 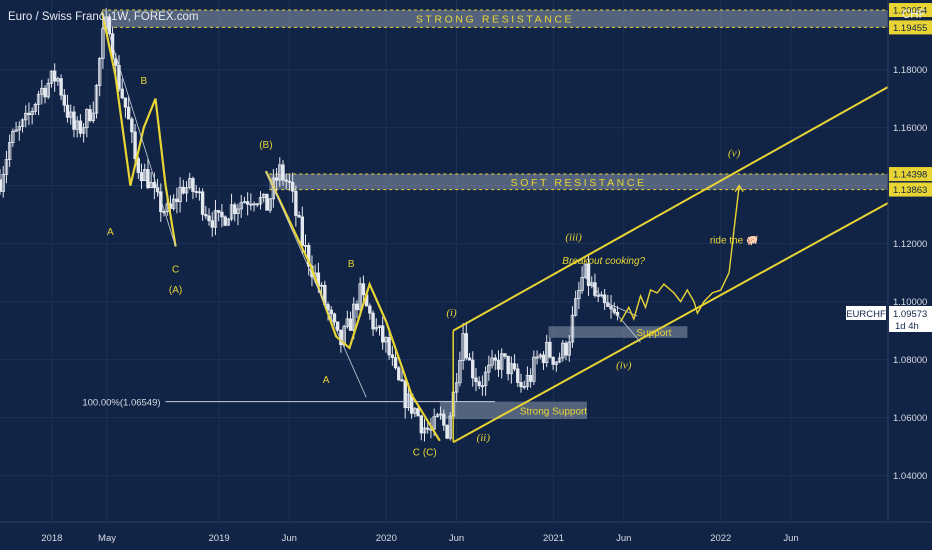 I want to click on price-tick-label: 1.10000, so click(x=910, y=302).